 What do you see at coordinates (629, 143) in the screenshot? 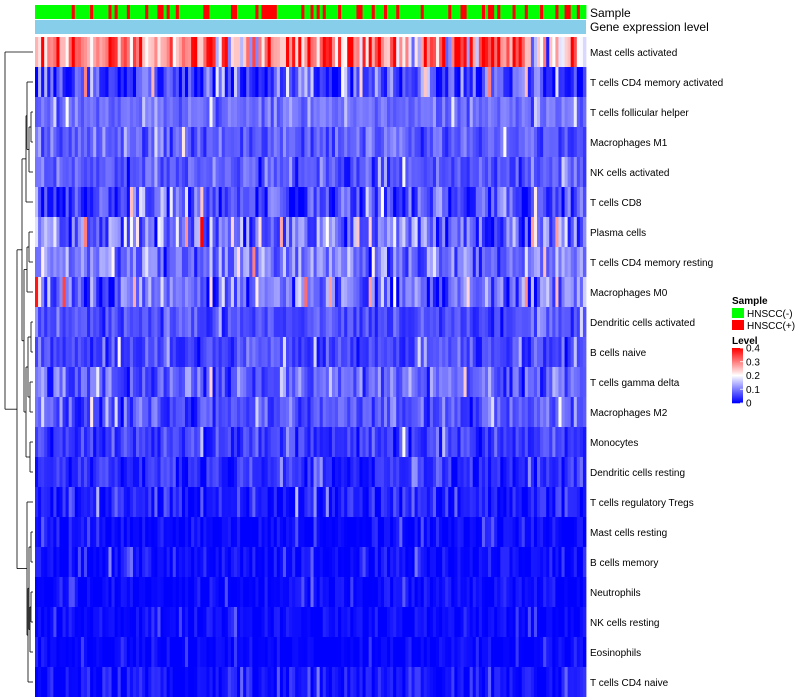
I see `row-label: Macrophages M1` at bounding box center [629, 143].